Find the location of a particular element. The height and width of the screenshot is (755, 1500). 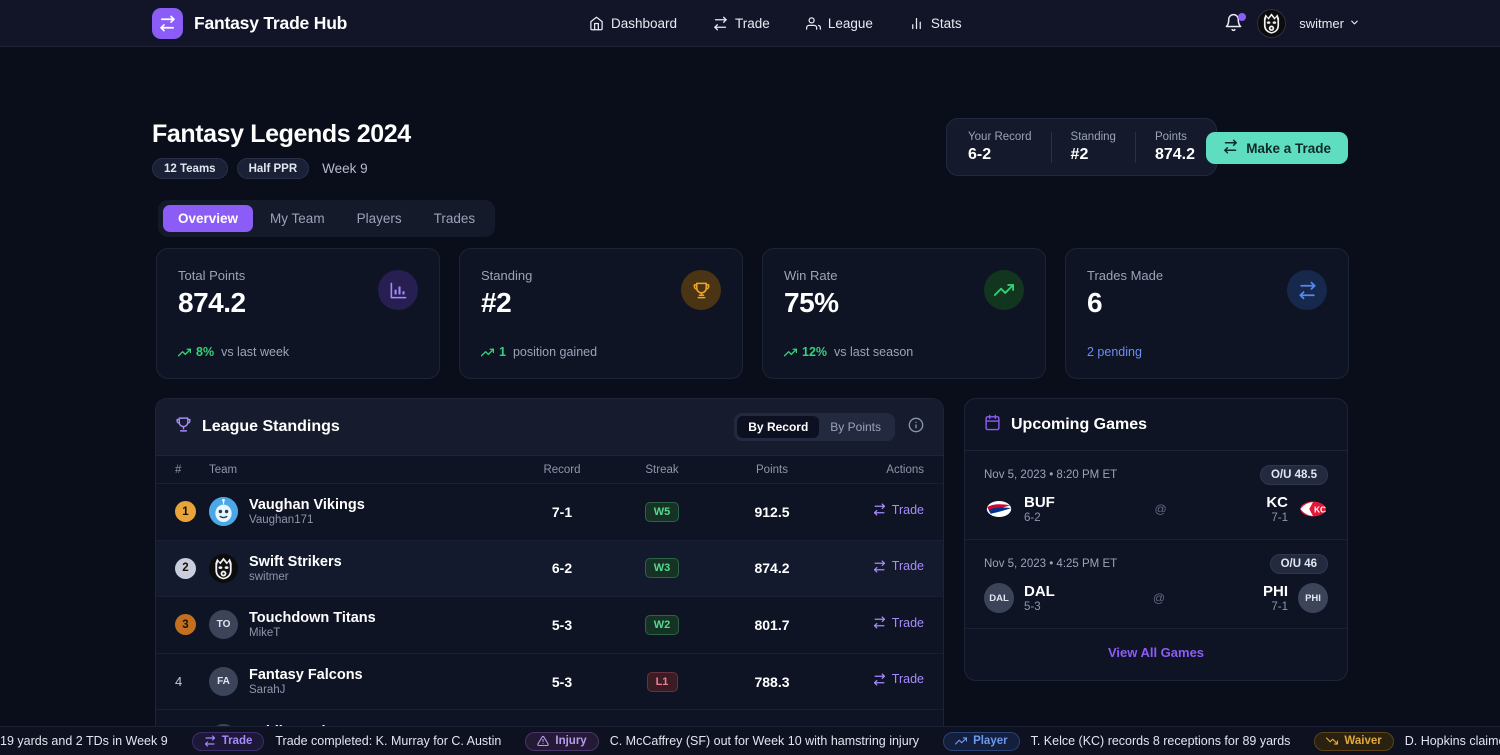

col-points: Points is located at coordinates (772, 469).